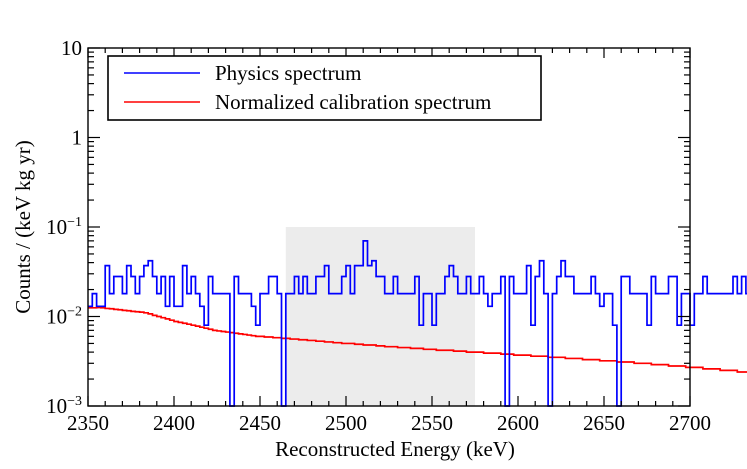 Image resolution: width=747 pixels, height=469 pixels. What do you see at coordinates (64, 317) in the screenshot?
I see `y-tick-label: 10⁻²` at bounding box center [64, 317].